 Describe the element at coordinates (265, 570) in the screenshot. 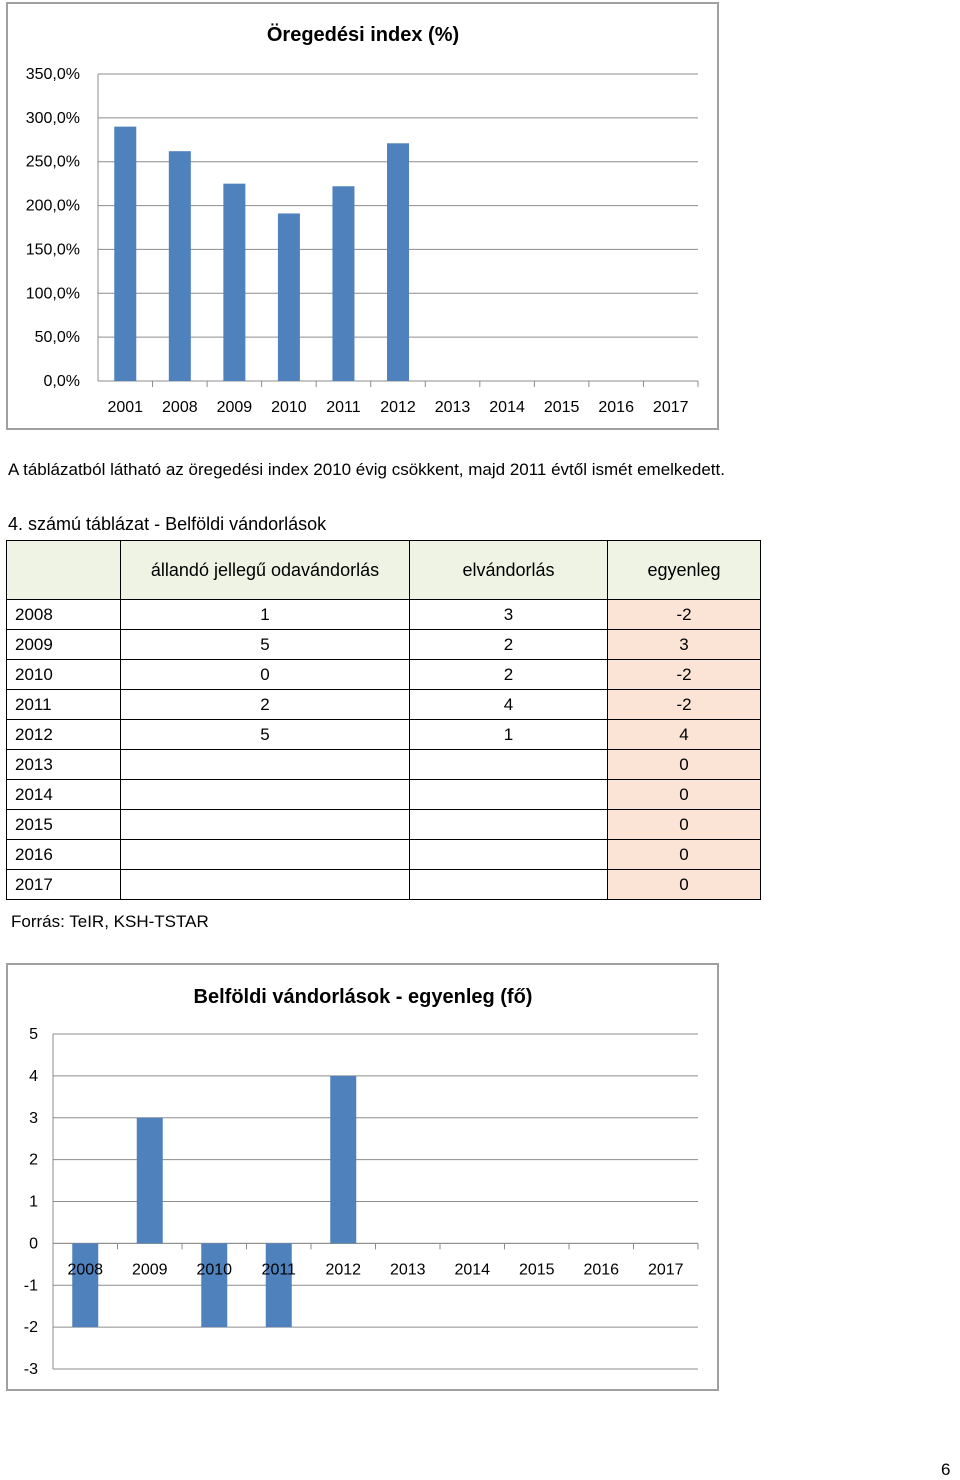

I see `table-header-inflow: állandó jellegű odavándorlás` at that location.